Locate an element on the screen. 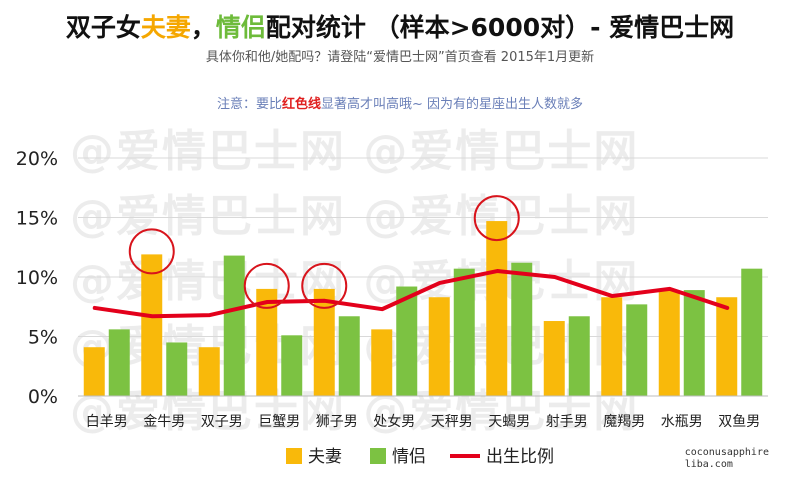  legend-label-lovers: 情侣 is located at coordinates (409, 457).